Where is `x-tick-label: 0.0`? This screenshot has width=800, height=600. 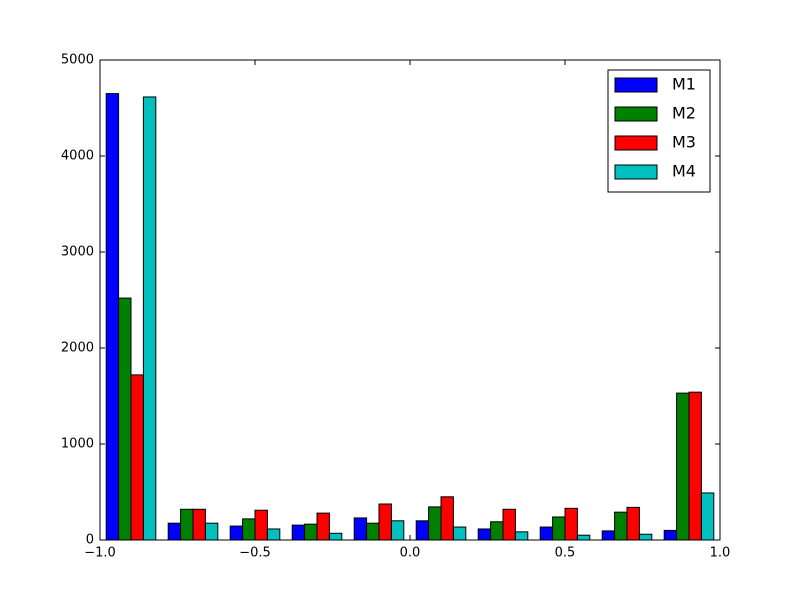 x-tick-label: 0.0 is located at coordinates (410, 553).